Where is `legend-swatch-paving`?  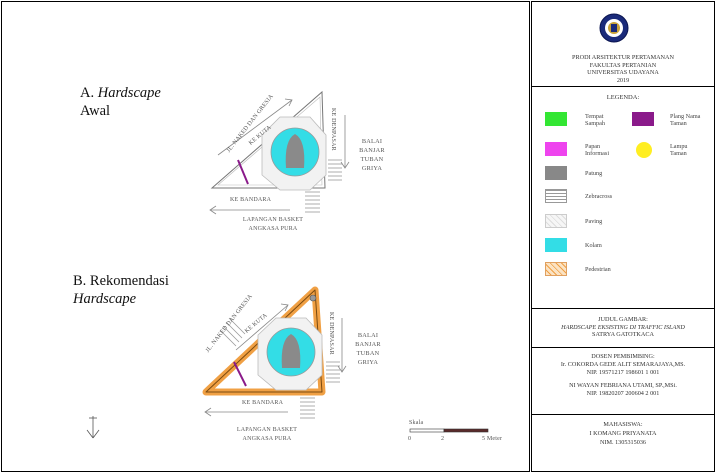 legend-swatch-paving is located at coordinates (556, 221).